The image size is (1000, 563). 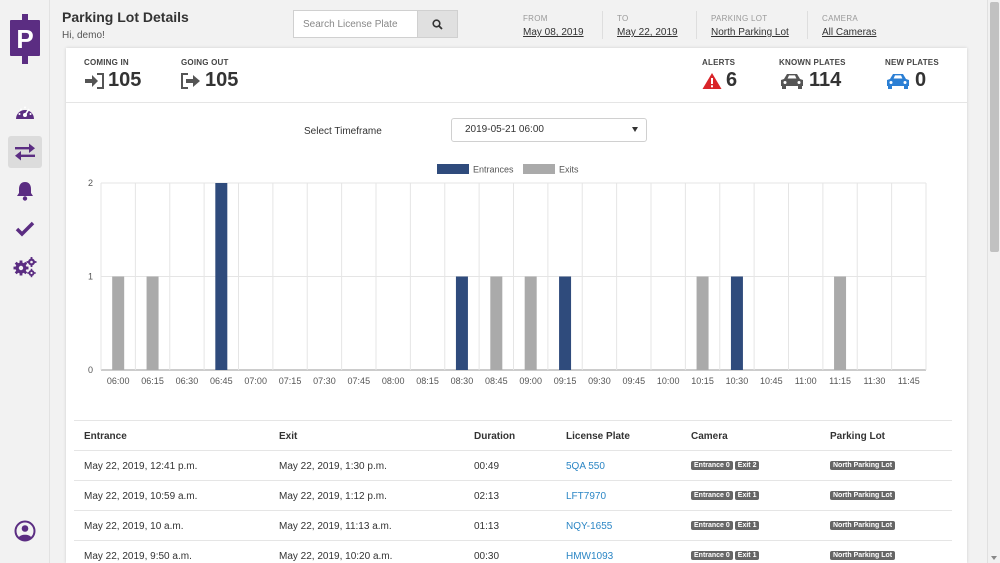 I want to click on x-tick-label: 10:45, so click(x=771, y=381).